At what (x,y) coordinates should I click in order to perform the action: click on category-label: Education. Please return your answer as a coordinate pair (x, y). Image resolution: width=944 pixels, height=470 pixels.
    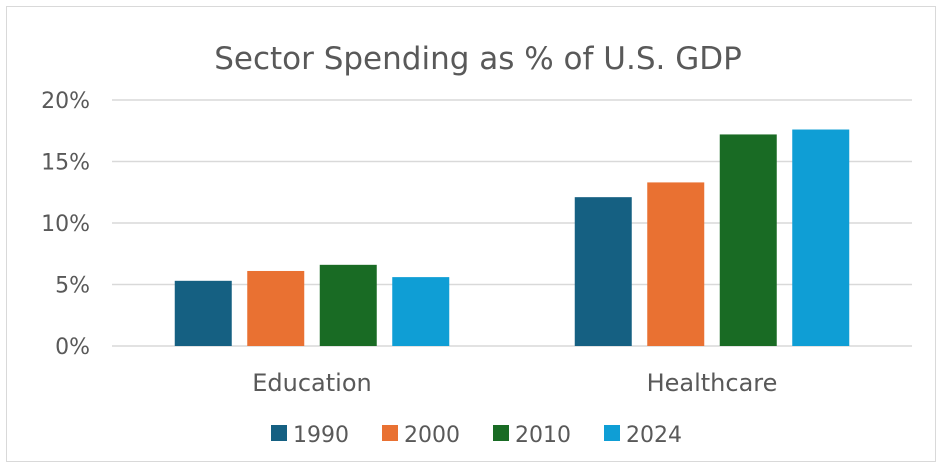
    Looking at the image, I should click on (311, 383).